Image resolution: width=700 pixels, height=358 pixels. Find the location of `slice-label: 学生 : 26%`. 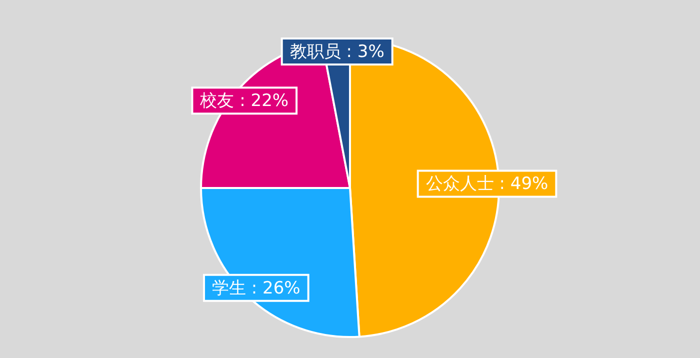

slice-label: 学生 : 26% is located at coordinates (256, 288).